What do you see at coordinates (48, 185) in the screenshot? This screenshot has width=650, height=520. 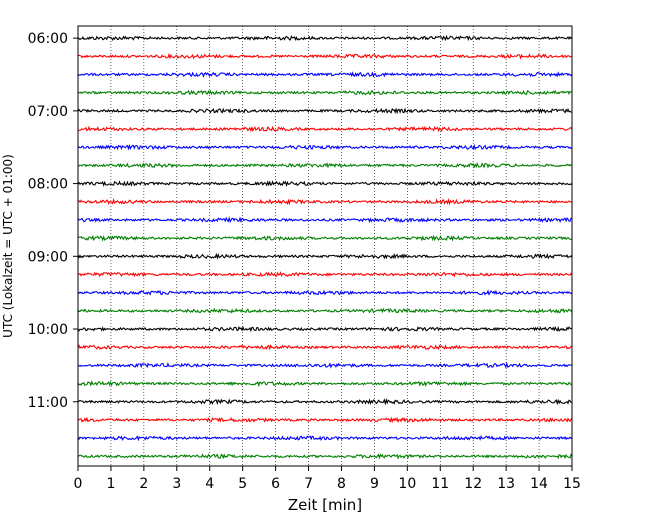 I see `y-tick-label: 08:00` at bounding box center [48, 185].